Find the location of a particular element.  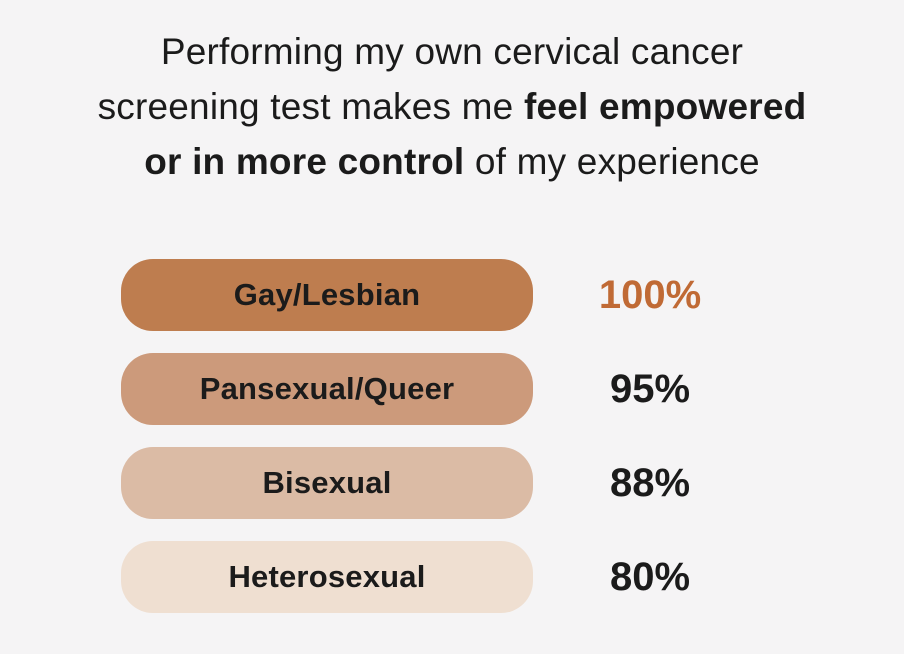

bar-label-heterosexual: Heterosexual is located at coordinates (327, 576).